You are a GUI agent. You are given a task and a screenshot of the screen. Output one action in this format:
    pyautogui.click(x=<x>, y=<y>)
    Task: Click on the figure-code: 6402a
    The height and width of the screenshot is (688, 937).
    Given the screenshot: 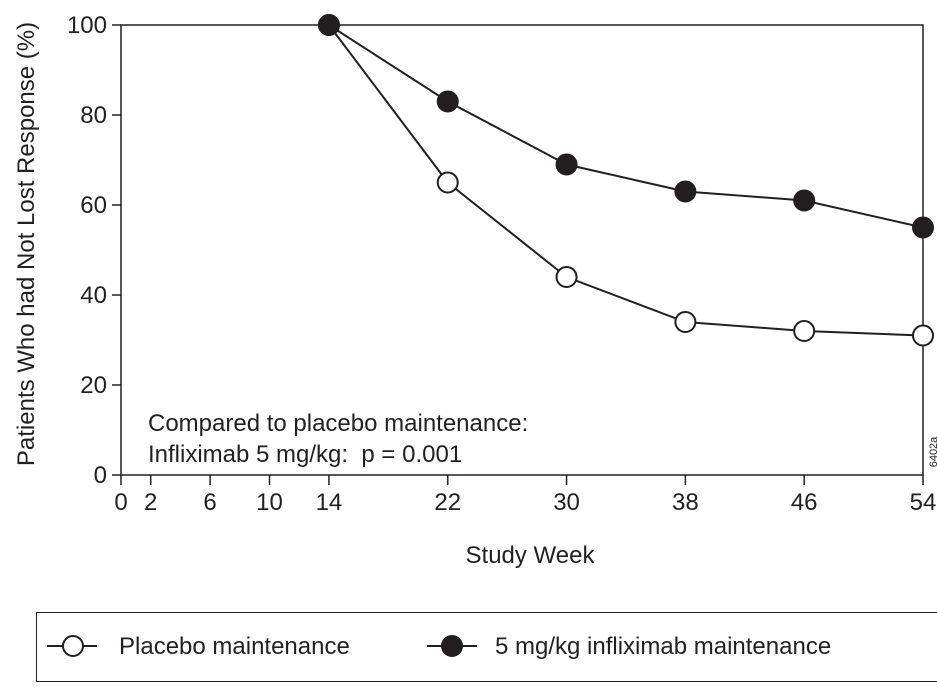 What is the action you would take?
    pyautogui.click(x=932, y=451)
    